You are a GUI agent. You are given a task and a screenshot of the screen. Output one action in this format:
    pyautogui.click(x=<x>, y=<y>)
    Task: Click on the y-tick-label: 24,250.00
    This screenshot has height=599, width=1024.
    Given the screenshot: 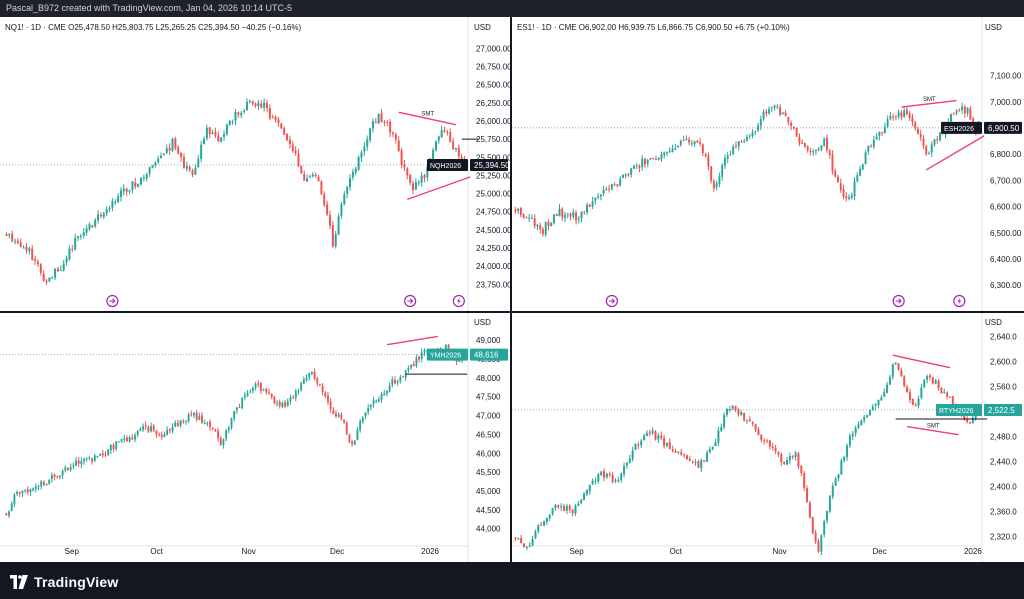 What is the action you would take?
    pyautogui.click(x=493, y=248)
    